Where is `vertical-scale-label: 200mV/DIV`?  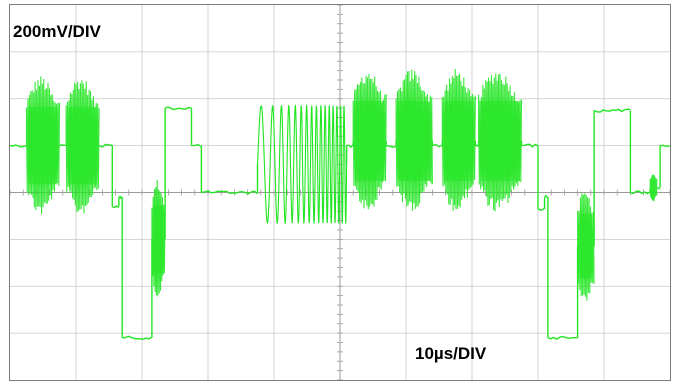
vertical-scale-label: 200mV/DIV is located at coordinates (57, 31).